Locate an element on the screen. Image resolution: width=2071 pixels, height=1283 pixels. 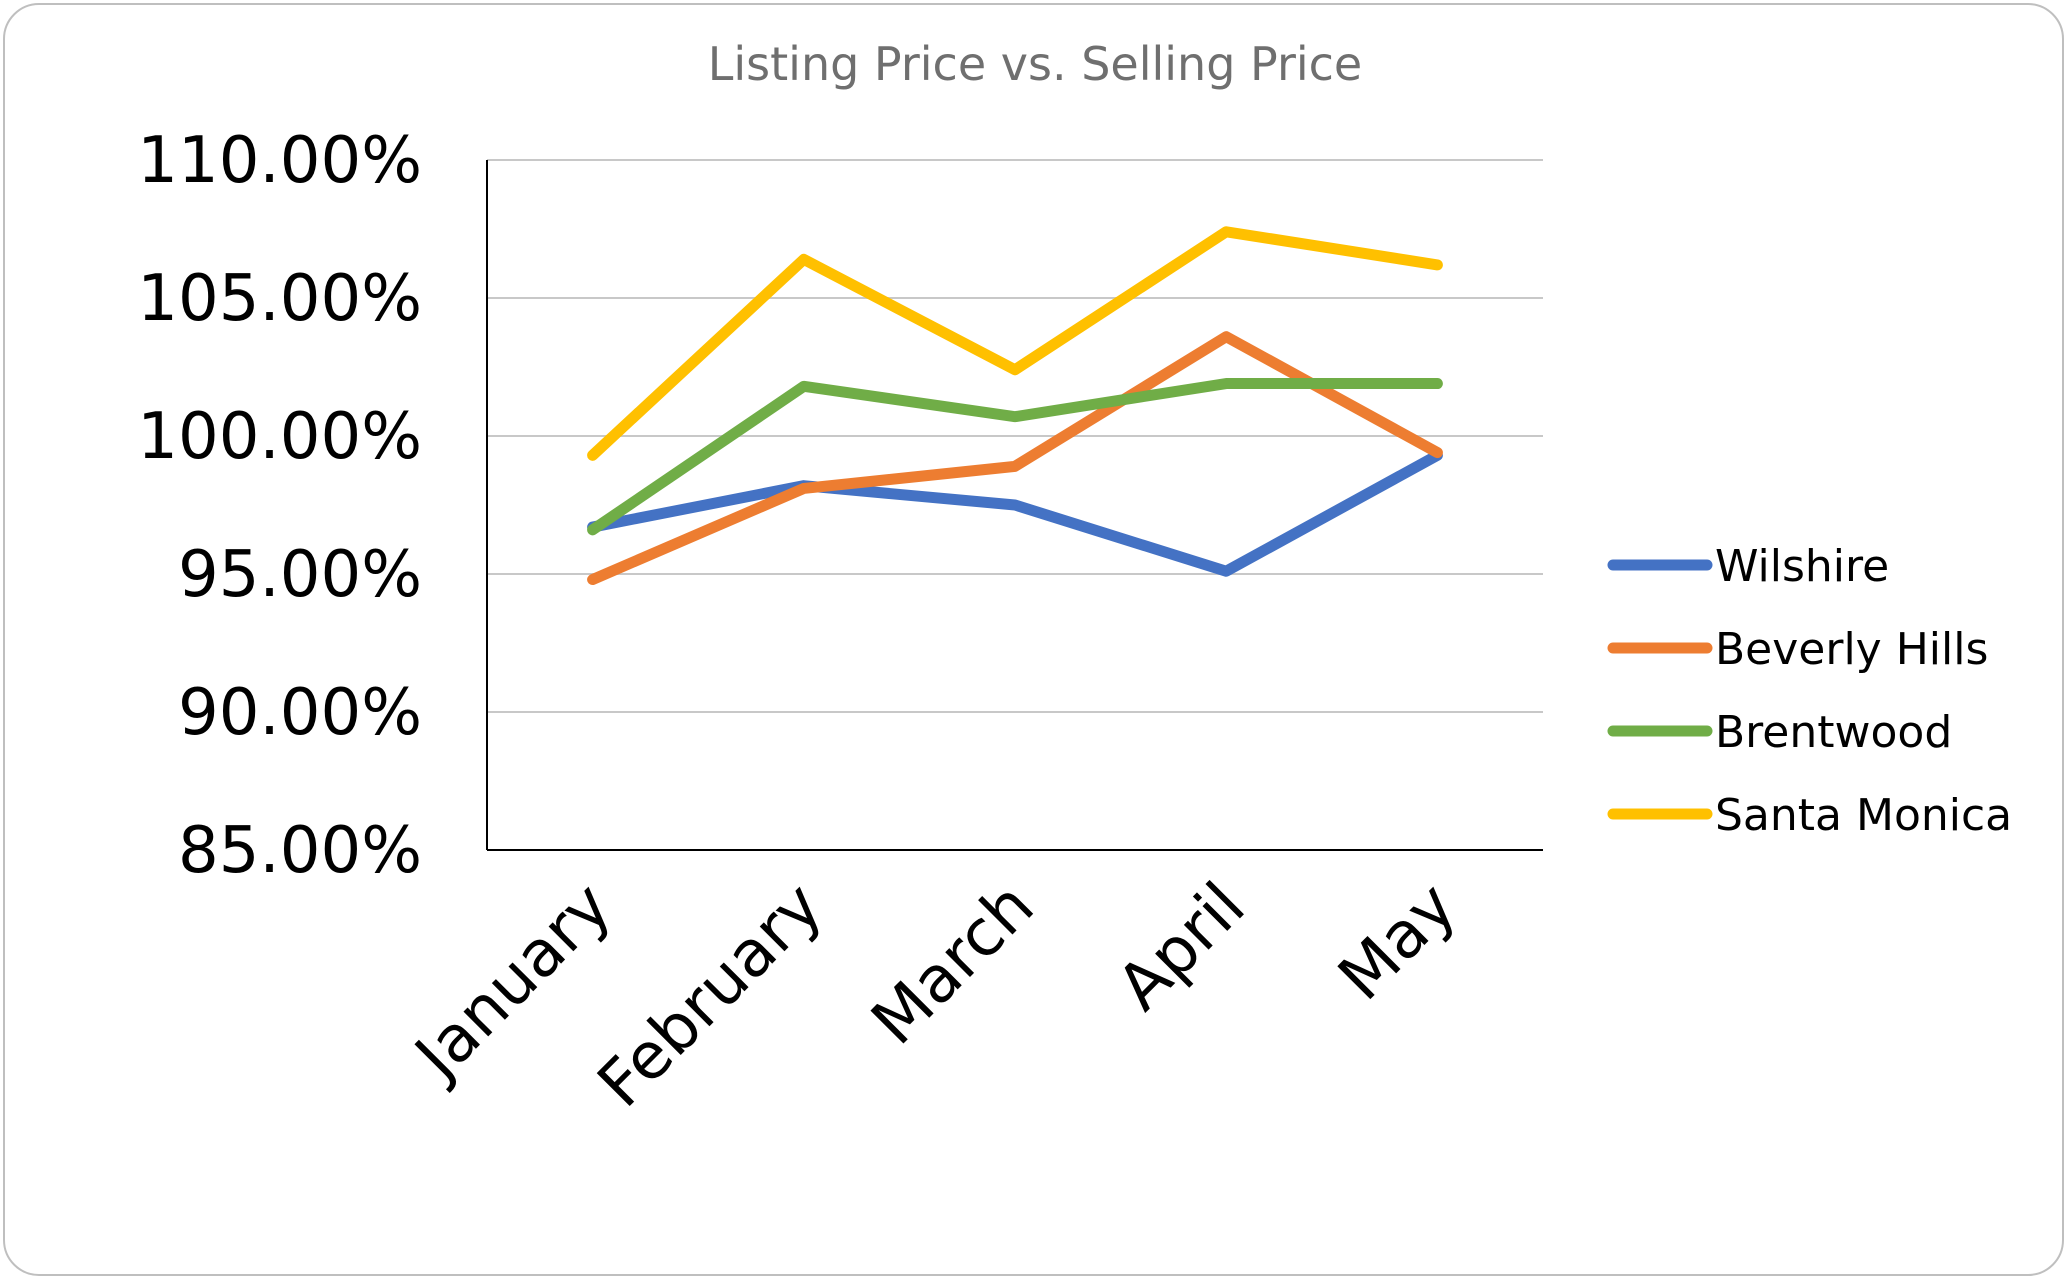
y-tick-label: 105.00% is located at coordinates (279, 299).